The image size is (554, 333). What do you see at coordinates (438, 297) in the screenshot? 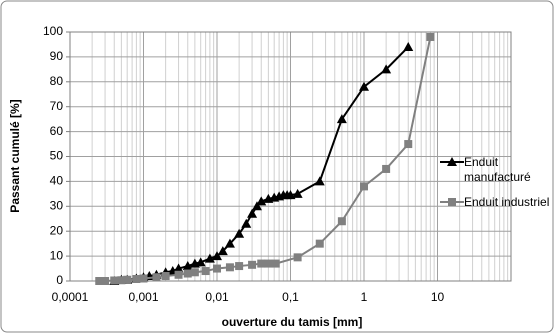
I see `x-tick-label: 10` at bounding box center [438, 297].